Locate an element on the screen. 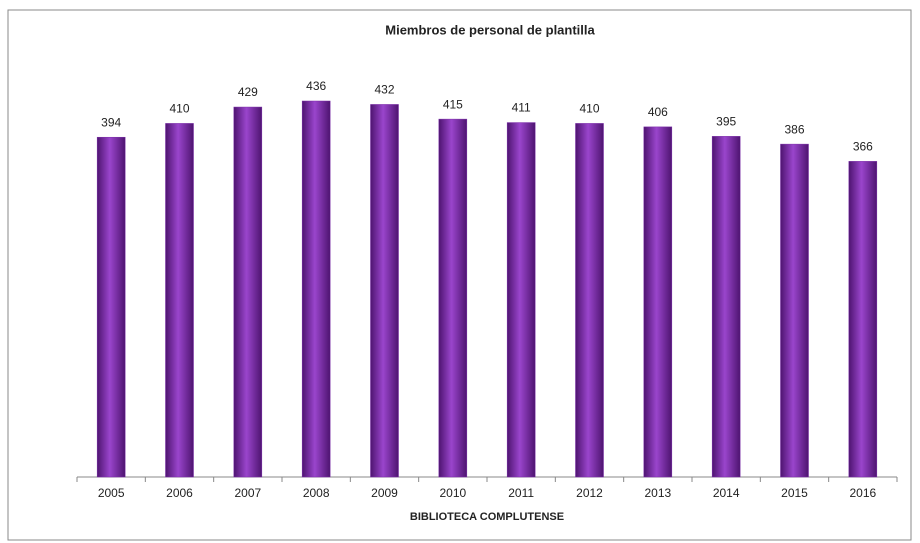  x-tick-label: 2006 is located at coordinates (179, 493).